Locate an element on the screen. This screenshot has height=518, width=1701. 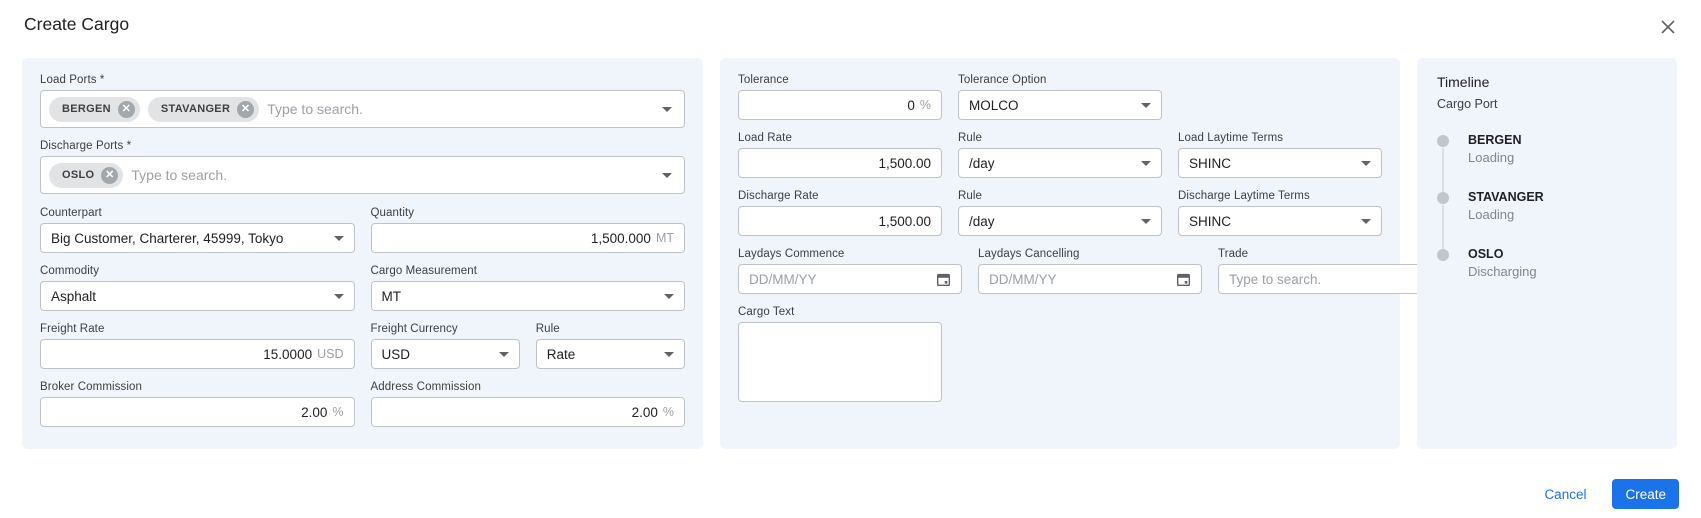
quantity-value: 1,500.000 is located at coordinates (620, 238).